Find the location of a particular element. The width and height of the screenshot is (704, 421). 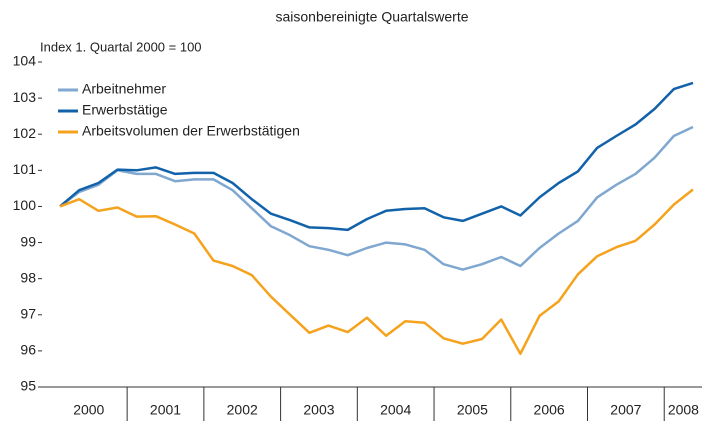

x-tick-label: 2007 is located at coordinates (625, 410).